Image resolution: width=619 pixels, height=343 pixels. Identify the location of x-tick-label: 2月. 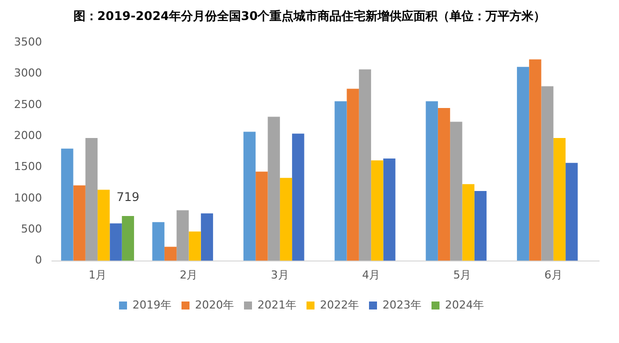
(189, 275).